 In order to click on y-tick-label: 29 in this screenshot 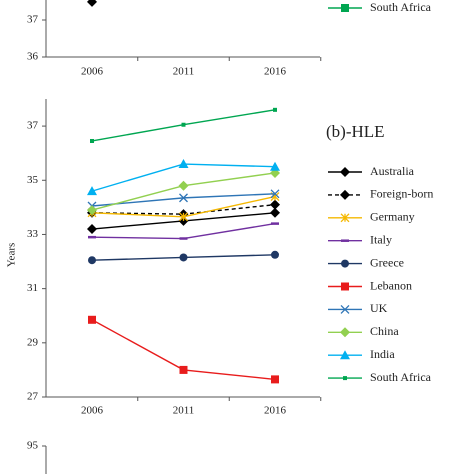, I will do `click(33, 342)`.